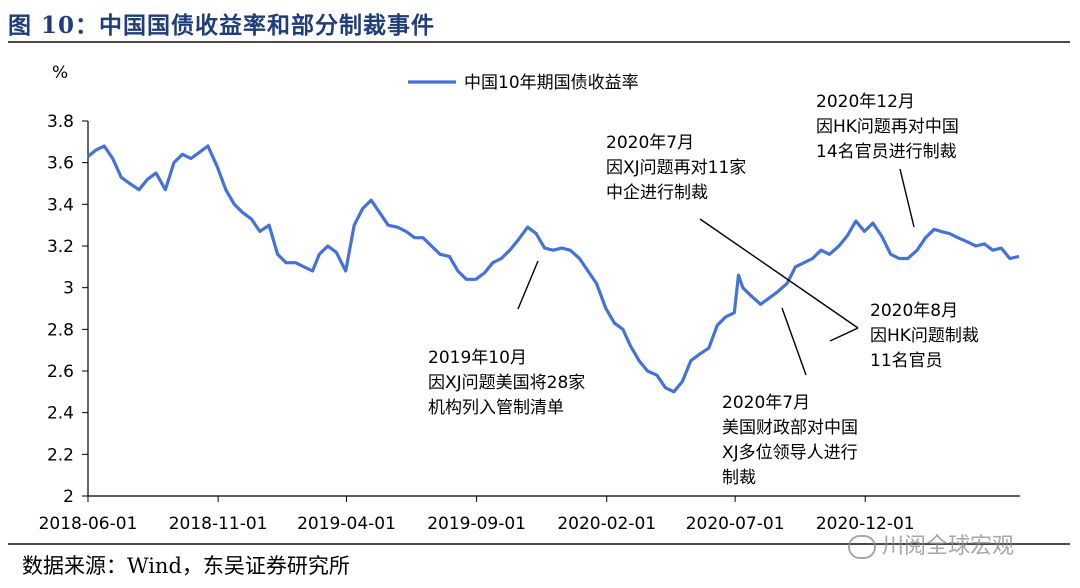 Image resolution: width=1080 pixels, height=588 pixels. I want to click on y-tick-label: 2.4, so click(60, 414).